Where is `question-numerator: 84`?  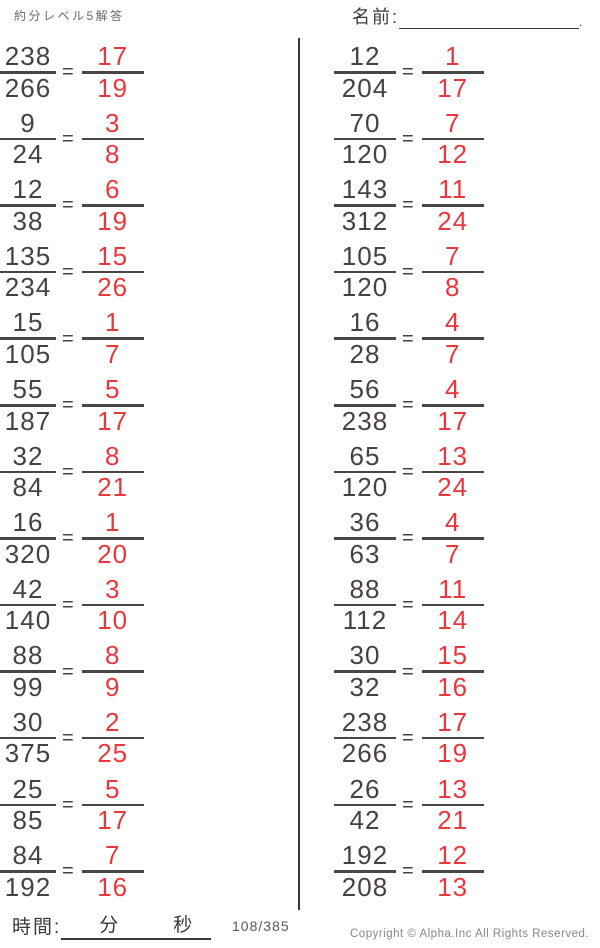
question-numerator: 84 is located at coordinates (28, 855).